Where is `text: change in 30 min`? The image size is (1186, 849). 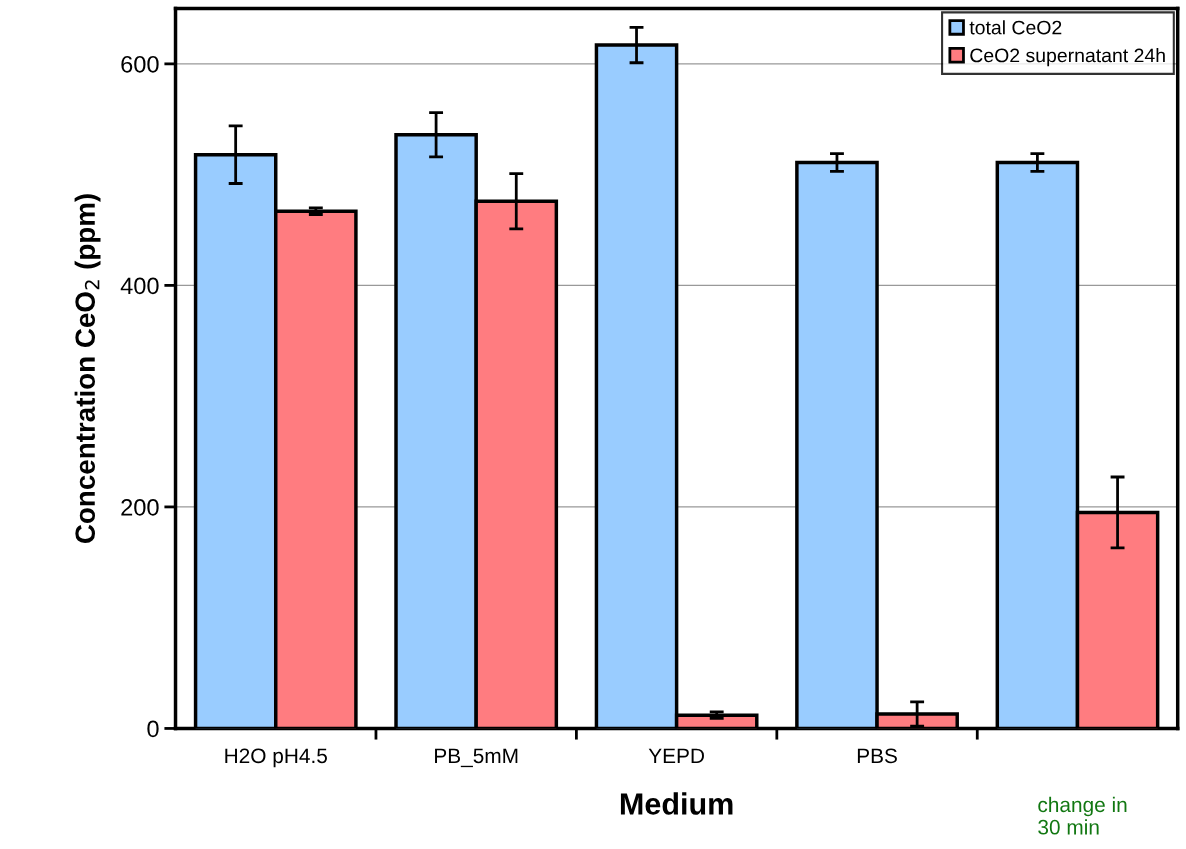 text: change in 30 min is located at coordinates (1082, 815).